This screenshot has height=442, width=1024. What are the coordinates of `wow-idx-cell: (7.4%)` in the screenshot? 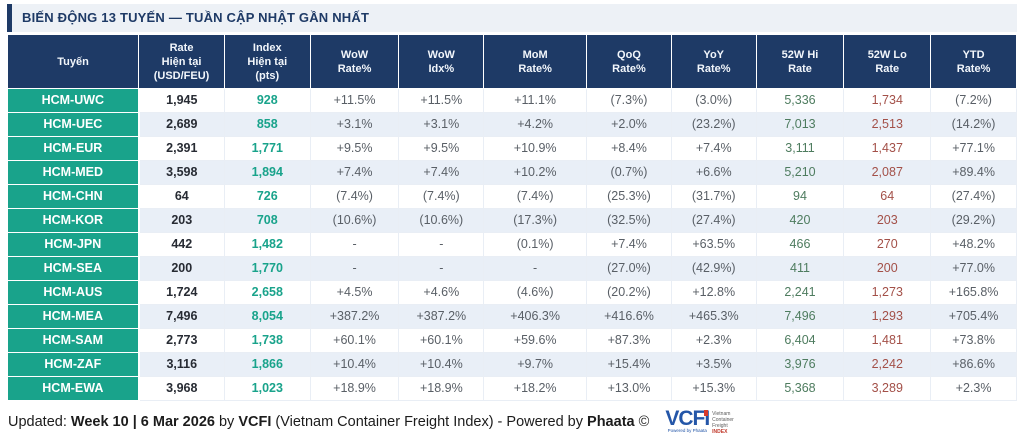 It's located at (441, 196).